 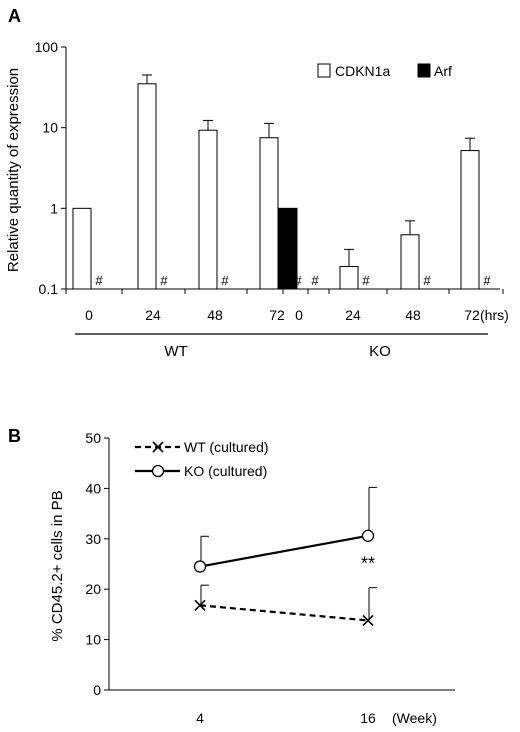 What do you see at coordinates (175, 351) in the screenshot?
I see `panel-a-group-label-wt: WT` at bounding box center [175, 351].